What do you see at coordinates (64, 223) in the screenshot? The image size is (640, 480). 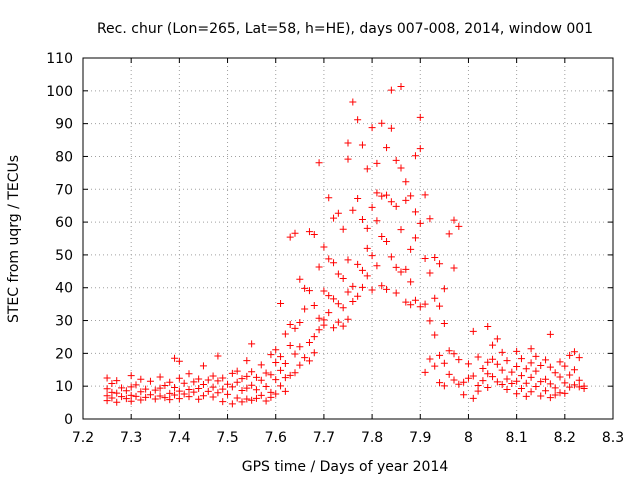 I see `y-tick-label: 60` at bounding box center [64, 223].